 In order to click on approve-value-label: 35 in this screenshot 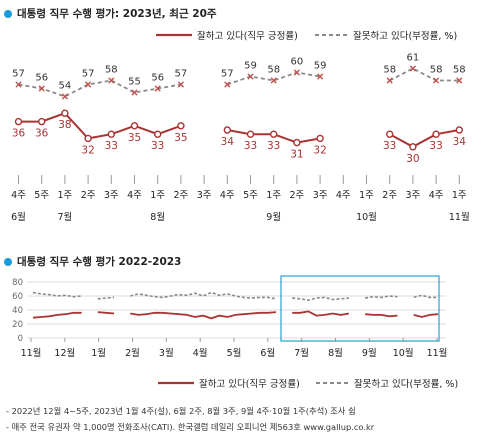, I will do `click(134, 138)`.